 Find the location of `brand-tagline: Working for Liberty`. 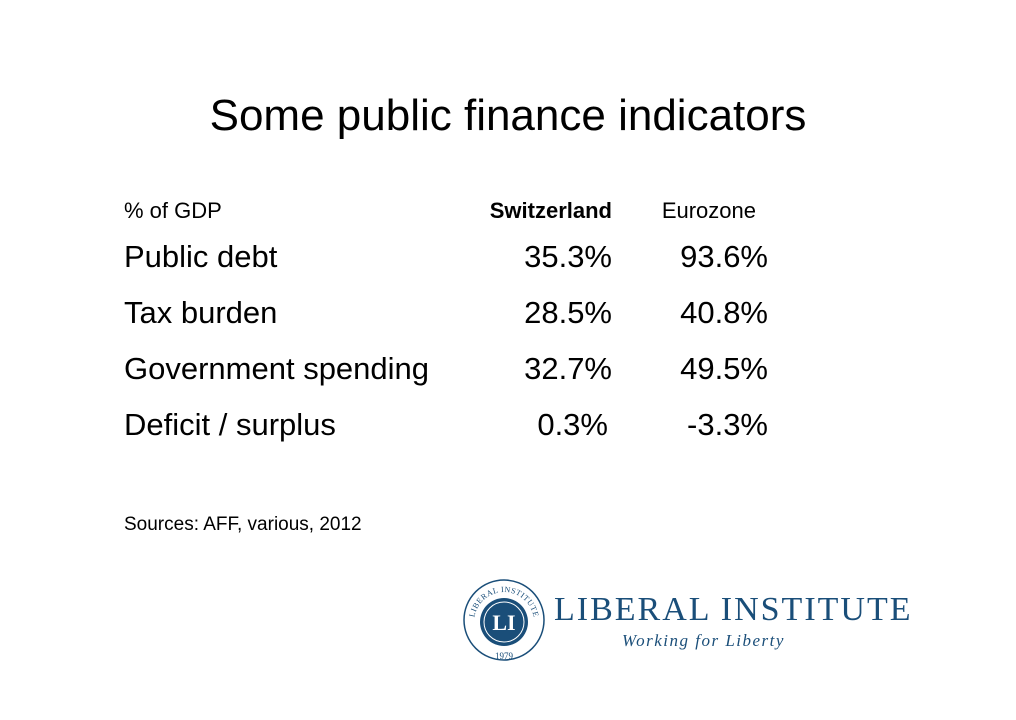

brand-tagline: Working for Liberty is located at coordinates (703, 640).